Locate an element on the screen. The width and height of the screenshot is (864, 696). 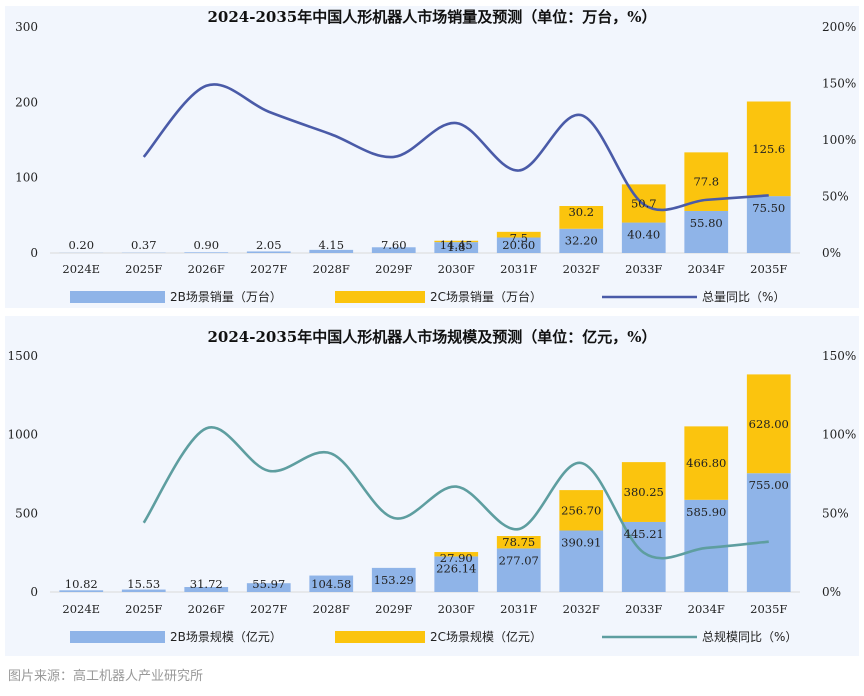
bar-2c-value-label: 27.90 is located at coordinates (456, 558).